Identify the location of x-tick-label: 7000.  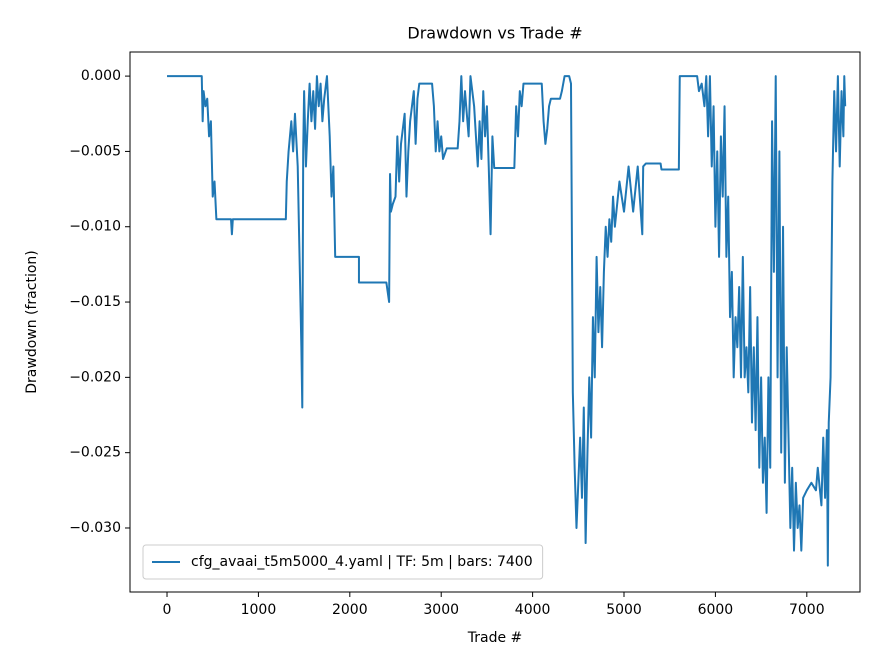
(807, 610).